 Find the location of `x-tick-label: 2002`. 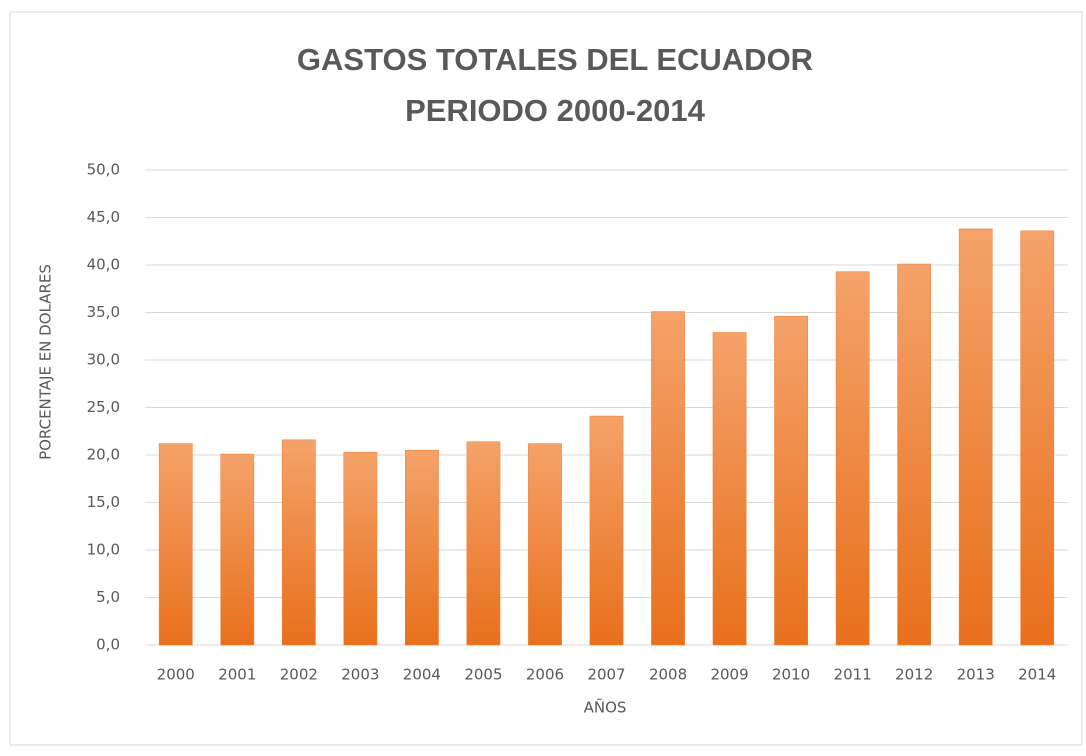

x-tick-label: 2002 is located at coordinates (299, 675).